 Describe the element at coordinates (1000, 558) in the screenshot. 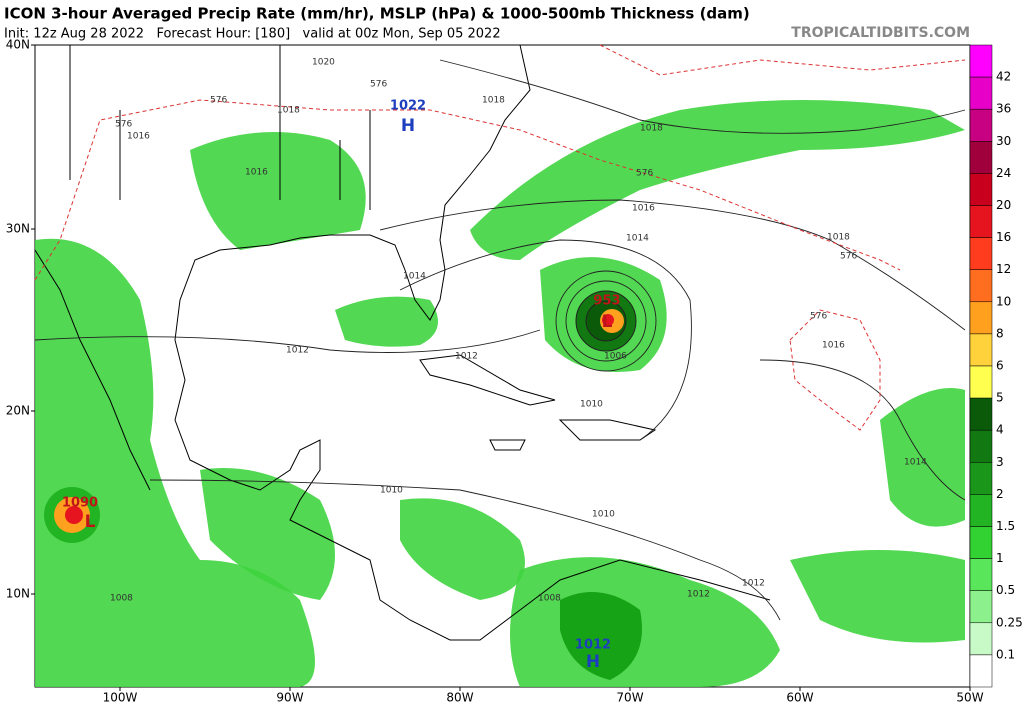

I see `colorbar-label: 1` at that location.